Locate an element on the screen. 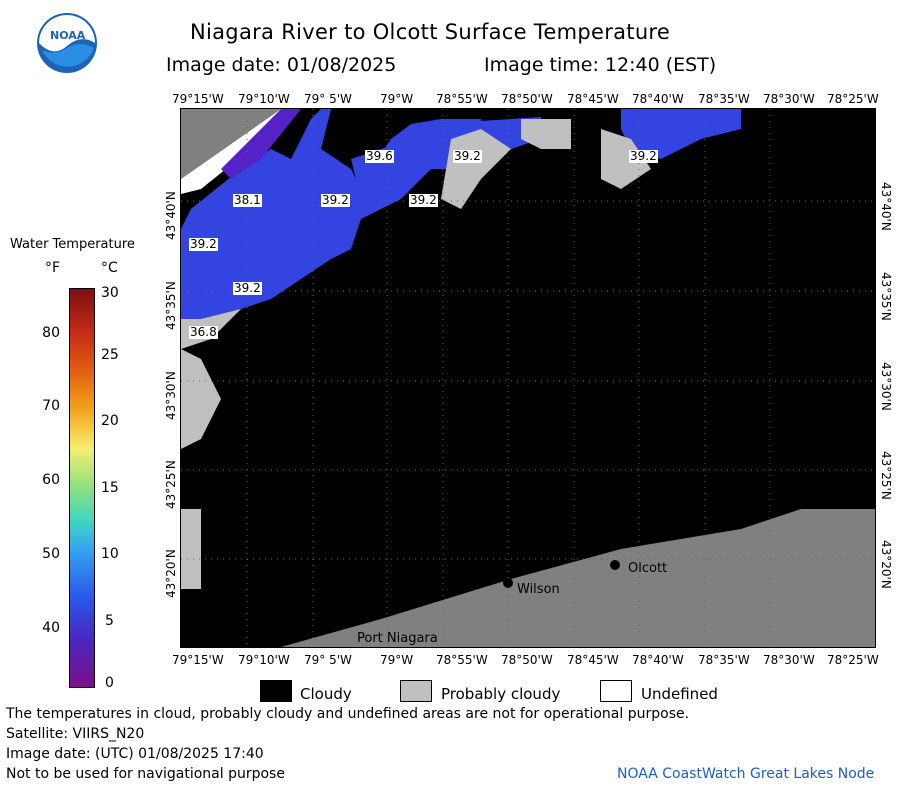  f-tick: 70 is located at coordinates (51, 406).